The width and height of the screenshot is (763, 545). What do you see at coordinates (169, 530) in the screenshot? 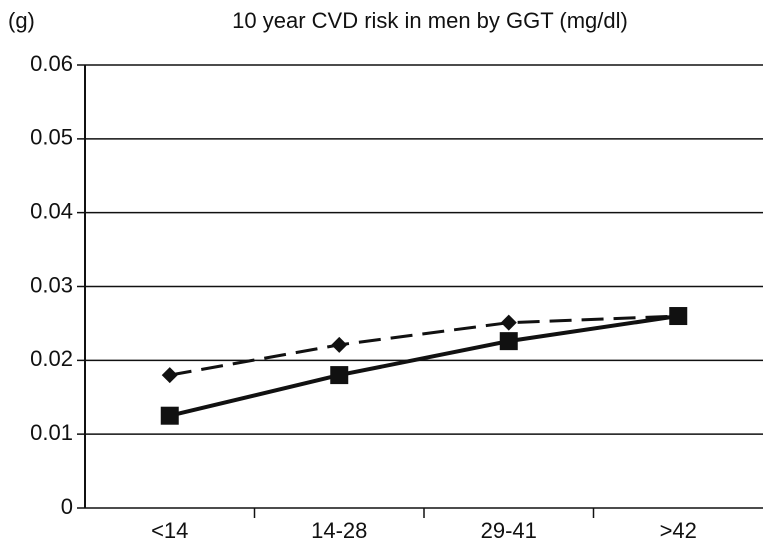
I see `x-tick-label: <14` at bounding box center [169, 530].